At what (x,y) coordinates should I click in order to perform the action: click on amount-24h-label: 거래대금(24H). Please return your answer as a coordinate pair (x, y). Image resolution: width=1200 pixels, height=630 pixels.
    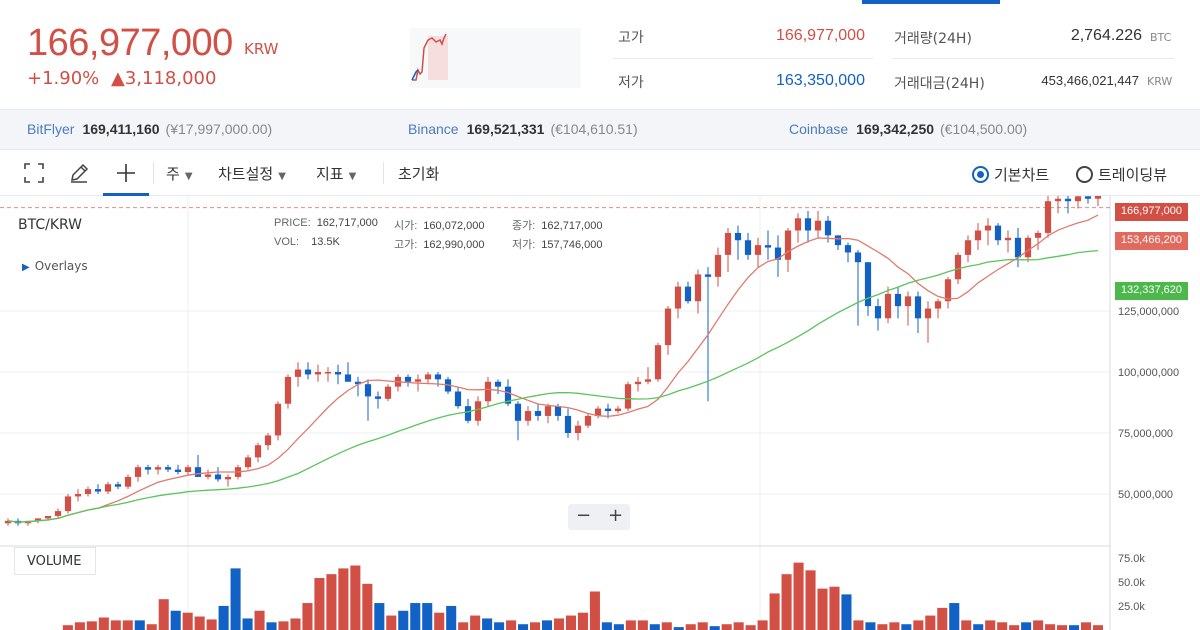
    Looking at the image, I should click on (939, 84).